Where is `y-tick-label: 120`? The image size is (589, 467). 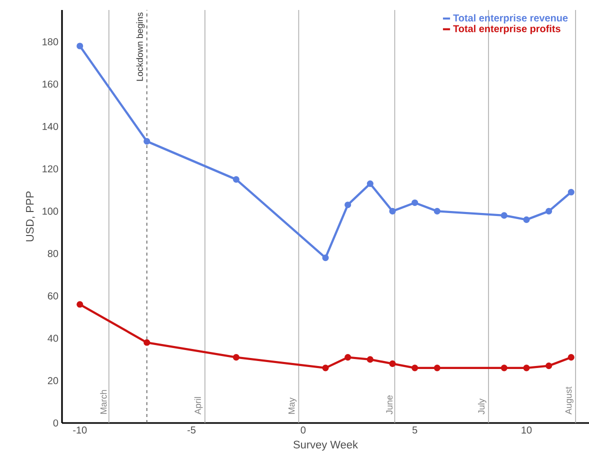 y-tick-label: 120 is located at coordinates (50, 168).